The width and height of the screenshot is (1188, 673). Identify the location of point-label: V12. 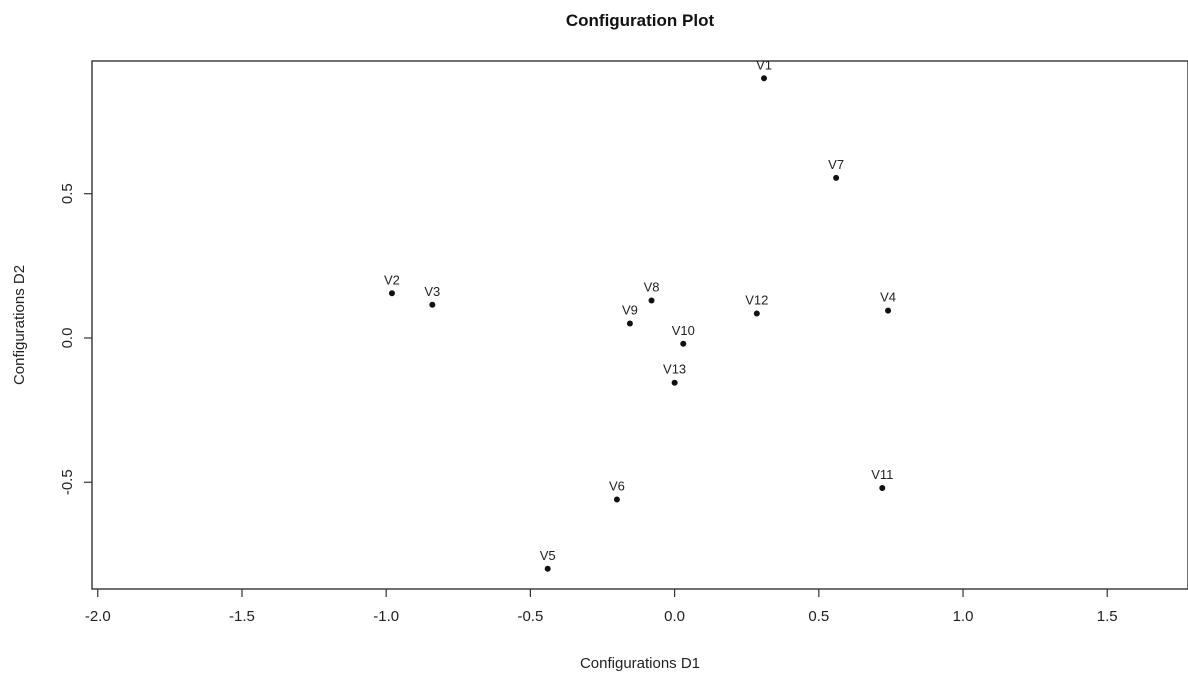
(756, 299).